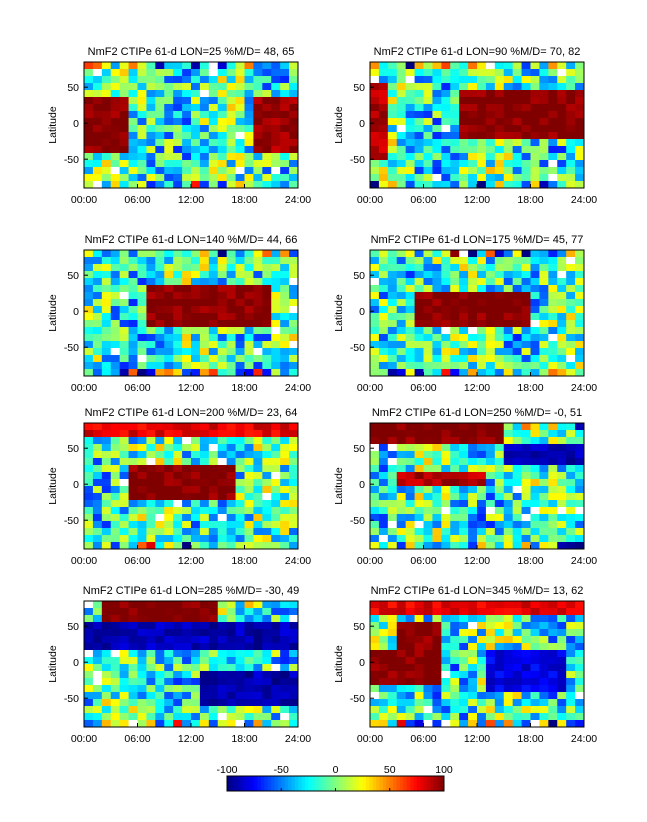  I want to click on y-tick-label: -50, so click(357, 348).